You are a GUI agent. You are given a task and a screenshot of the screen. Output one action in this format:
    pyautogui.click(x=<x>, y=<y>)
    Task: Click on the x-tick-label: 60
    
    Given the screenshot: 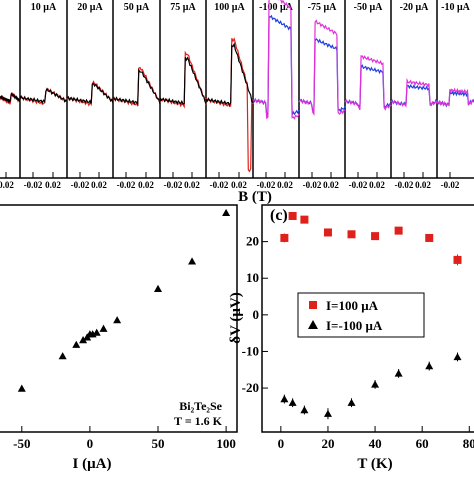 What is the action you would take?
    pyautogui.click(x=422, y=443)
    